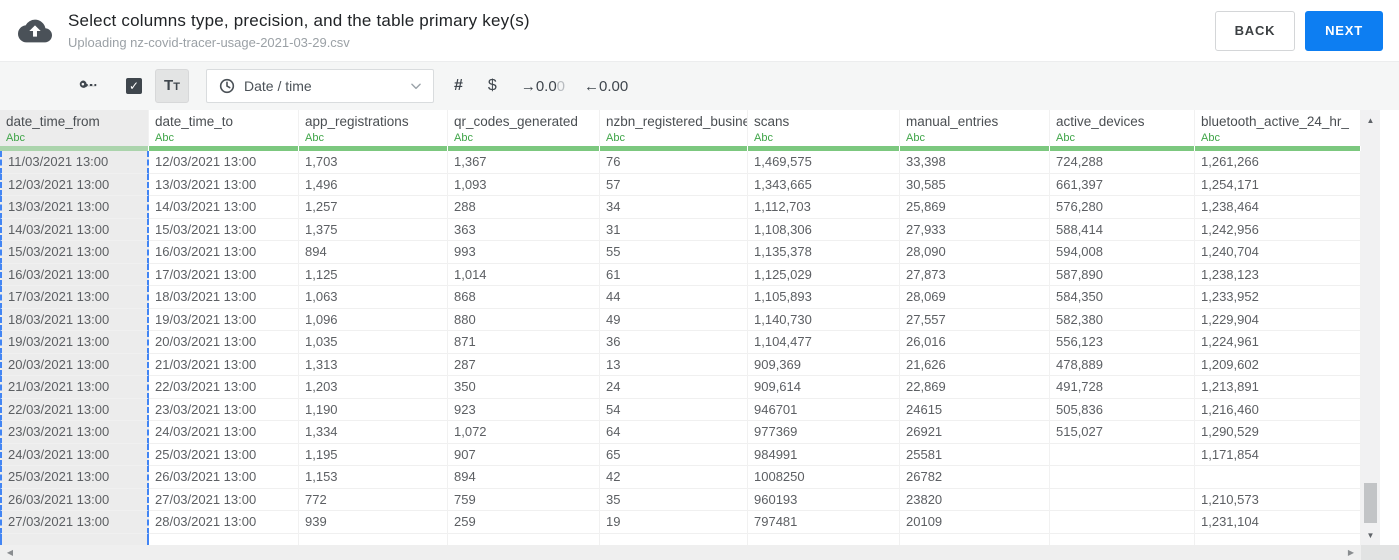  I want to click on next-button: NEXT, so click(1344, 30).